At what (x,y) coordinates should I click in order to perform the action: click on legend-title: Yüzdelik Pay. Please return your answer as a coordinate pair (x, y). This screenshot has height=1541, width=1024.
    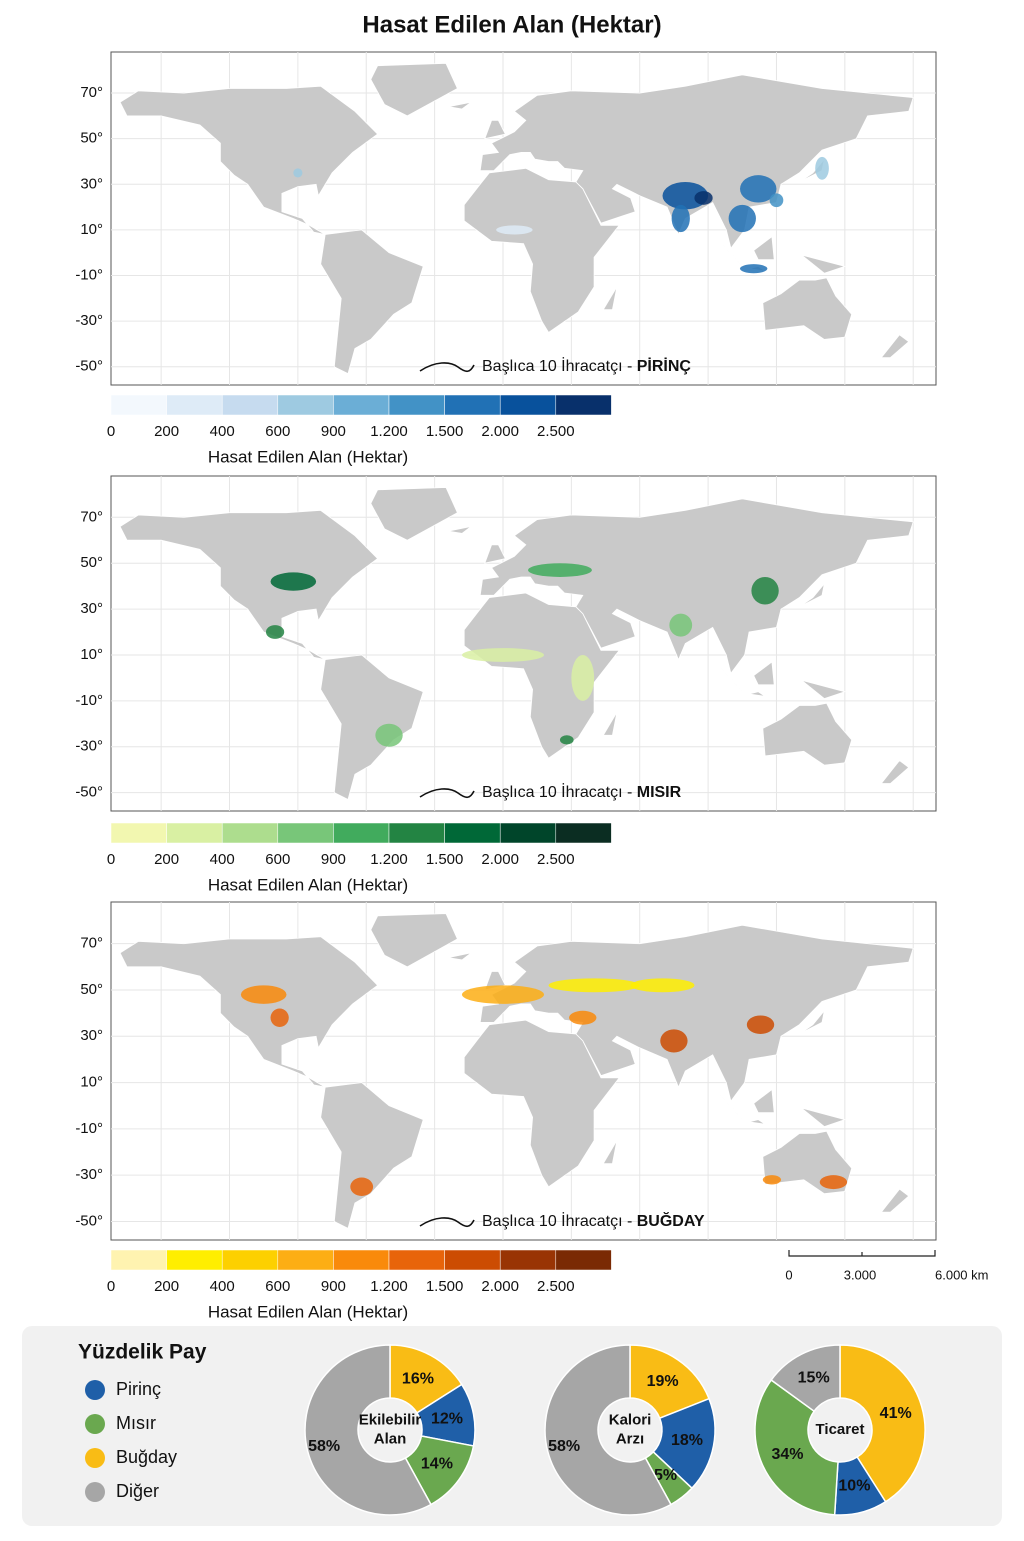
    Looking at the image, I should click on (142, 1352).